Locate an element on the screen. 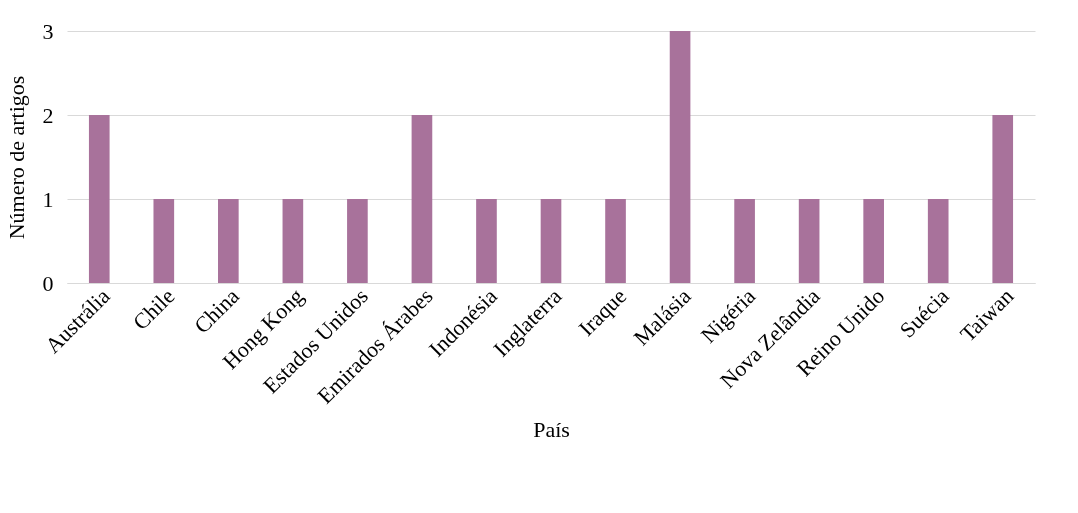  y-tick-label: 1 is located at coordinates (48, 199).